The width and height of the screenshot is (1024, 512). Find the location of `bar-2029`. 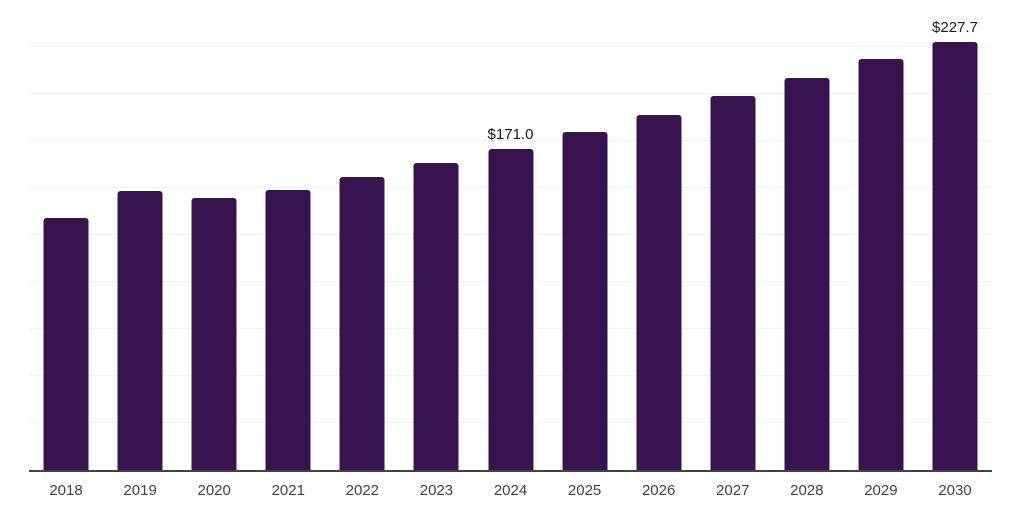

bar-2029 is located at coordinates (881, 264).